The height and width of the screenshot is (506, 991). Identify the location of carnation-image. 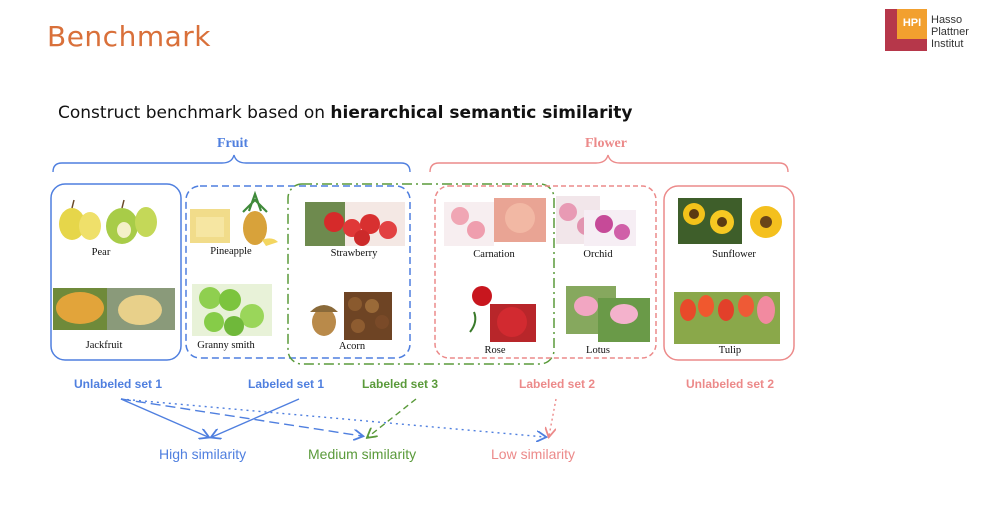
(495, 222).